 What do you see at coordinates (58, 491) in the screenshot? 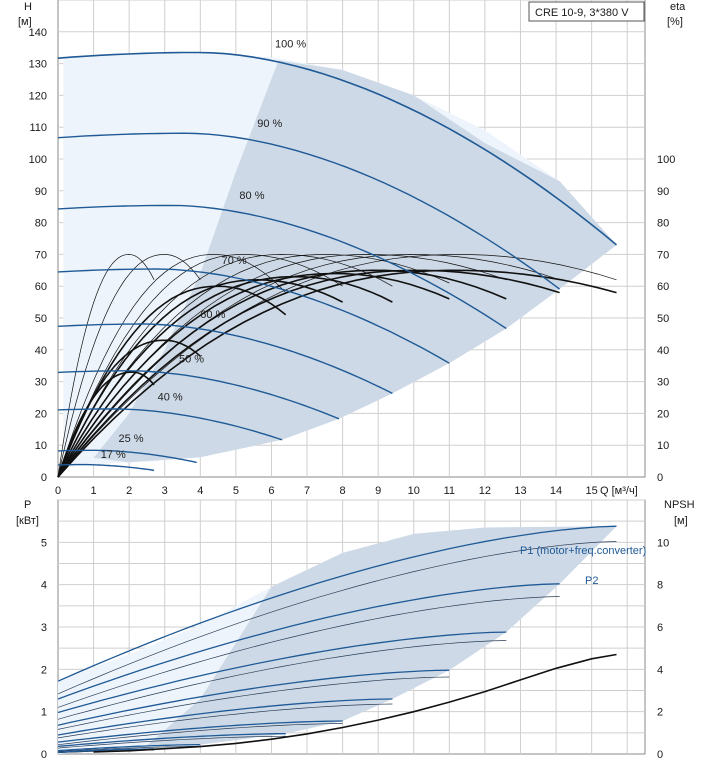
I see `x-tick-label: 0` at bounding box center [58, 491].